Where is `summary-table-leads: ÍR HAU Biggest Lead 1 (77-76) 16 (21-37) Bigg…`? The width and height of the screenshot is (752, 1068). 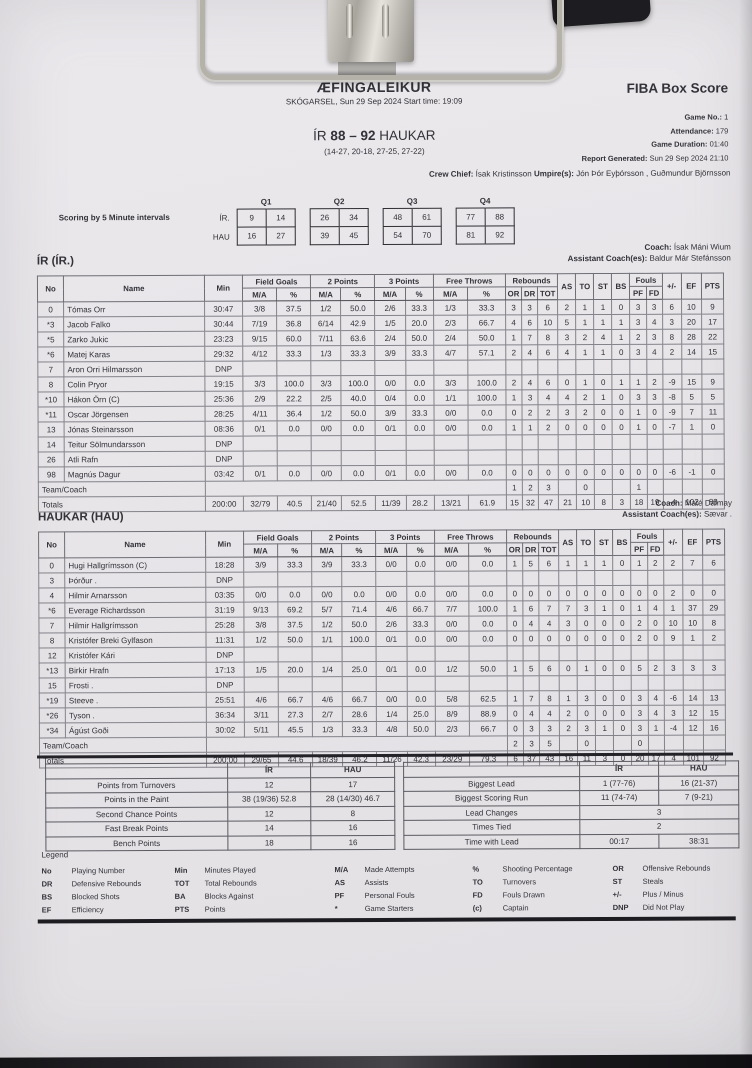 summary-table-leads: ÍR HAU Biggest Lead 1 (77-76) 16 (21-37) Bigg… is located at coordinates (571, 805).